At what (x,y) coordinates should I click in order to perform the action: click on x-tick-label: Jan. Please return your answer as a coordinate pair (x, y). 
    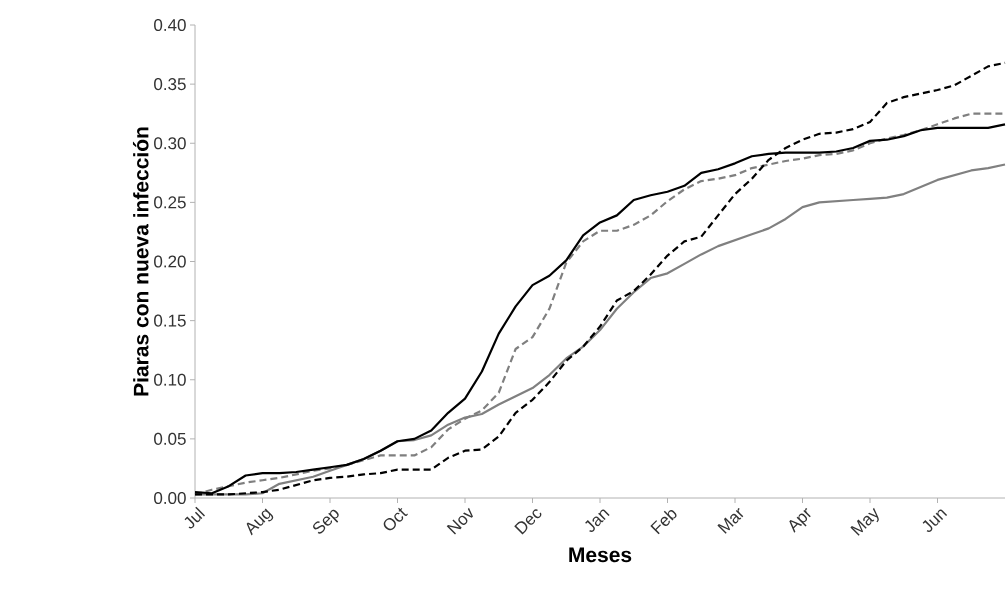
    Looking at the image, I should click on (597, 521).